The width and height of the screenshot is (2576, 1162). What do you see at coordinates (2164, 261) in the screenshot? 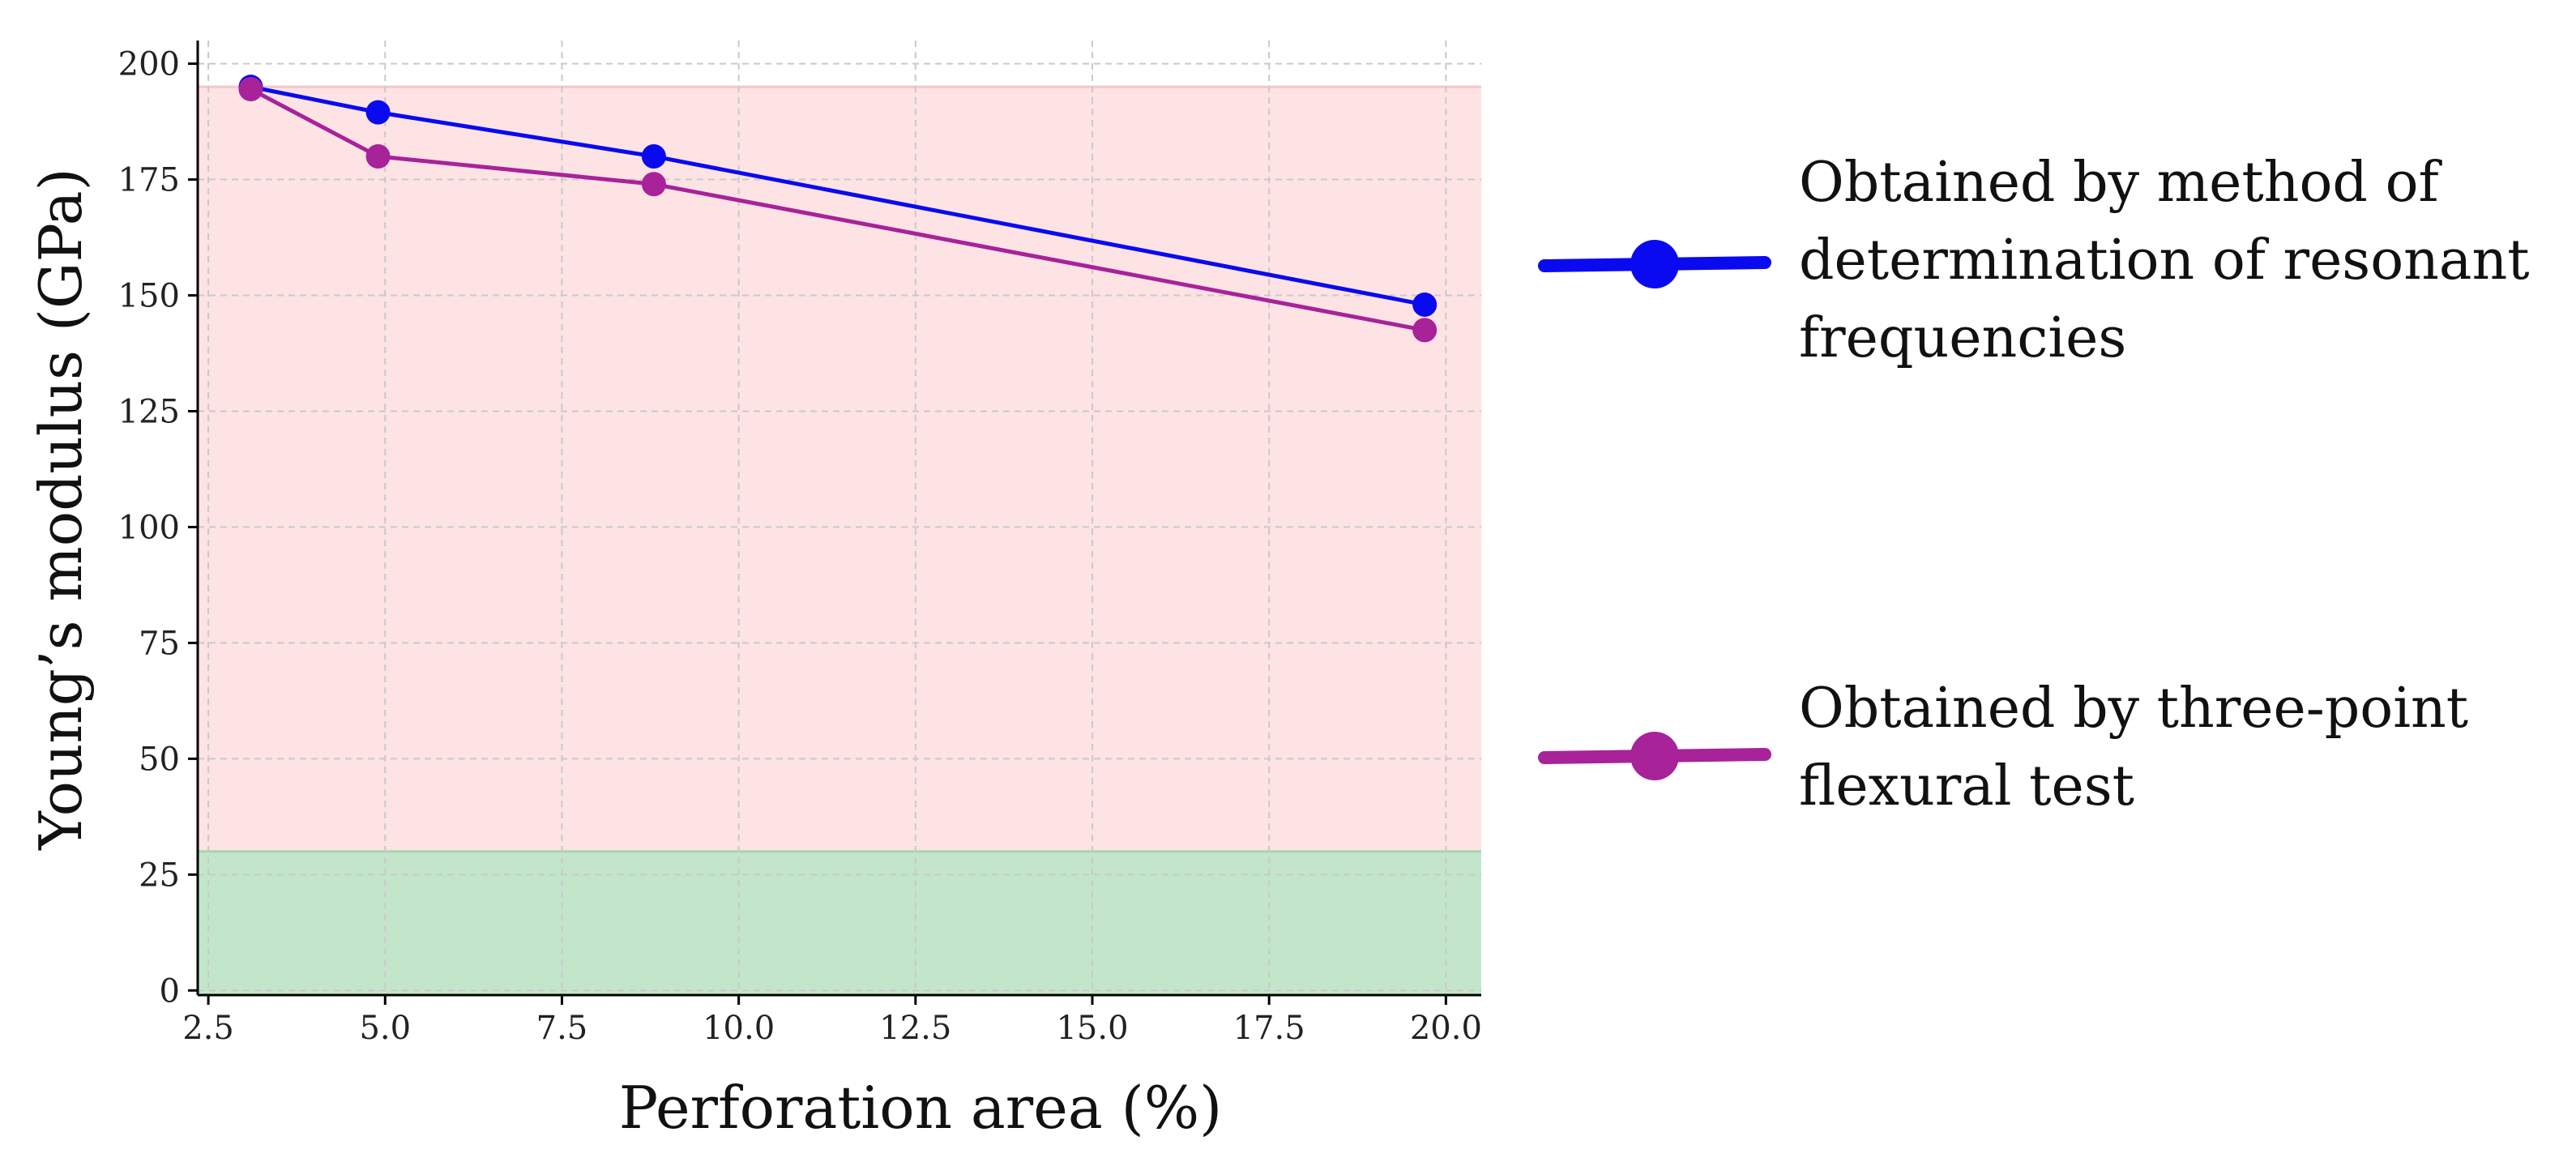
I see `legend-label-0: determination of resonant` at bounding box center [2164, 261].